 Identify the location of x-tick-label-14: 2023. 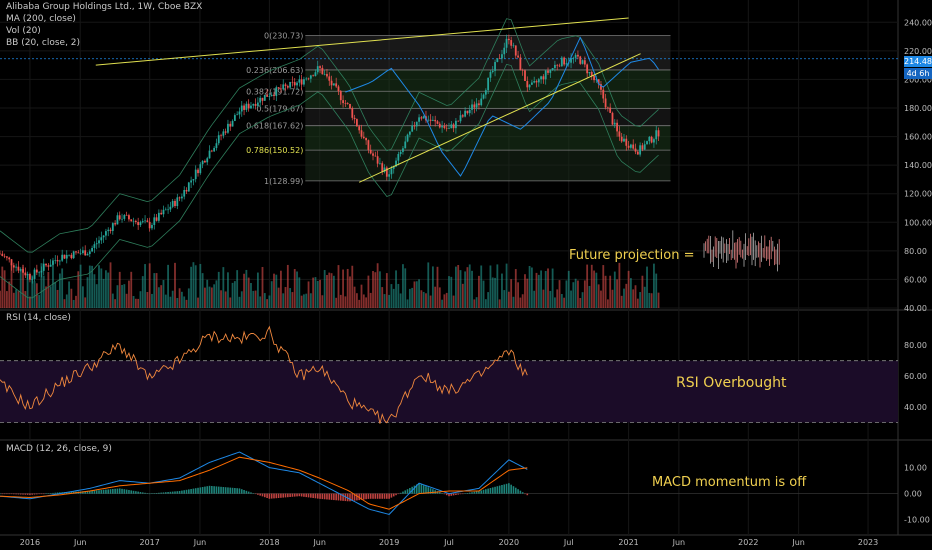
(868, 542).